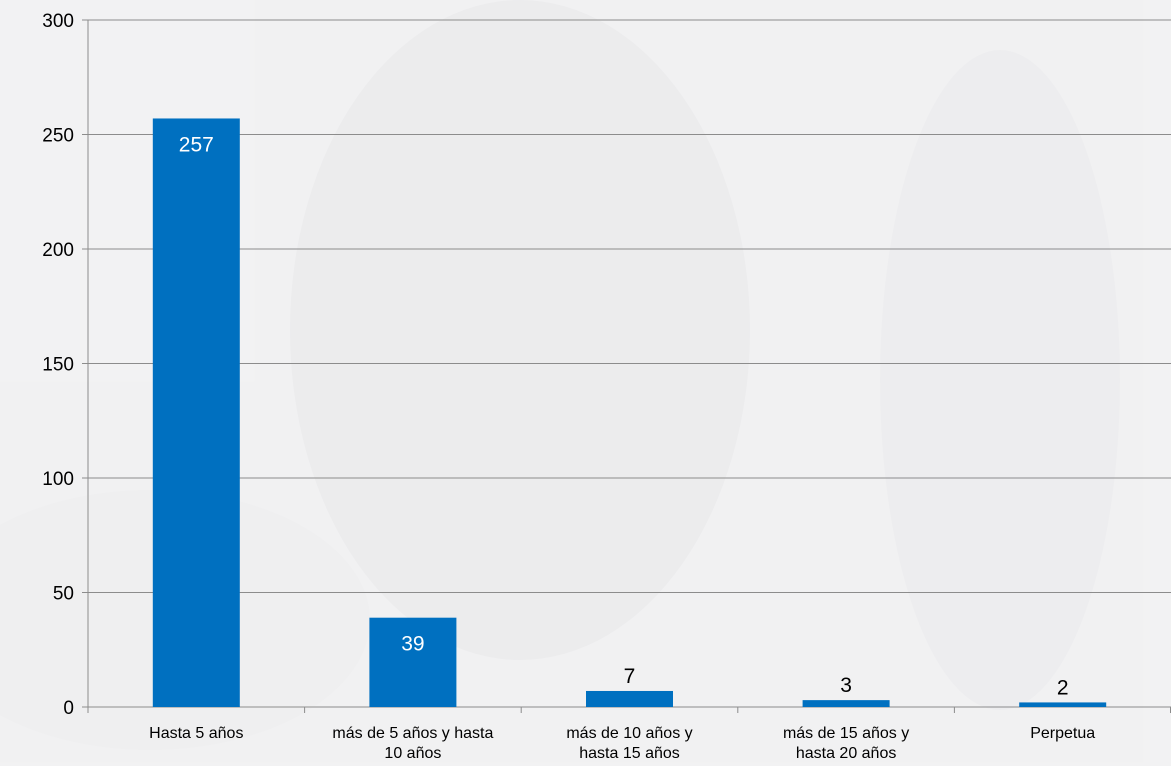 This screenshot has width=1171, height=766. What do you see at coordinates (58, 365) in the screenshot?
I see `y-tick-label: 150` at bounding box center [58, 365].